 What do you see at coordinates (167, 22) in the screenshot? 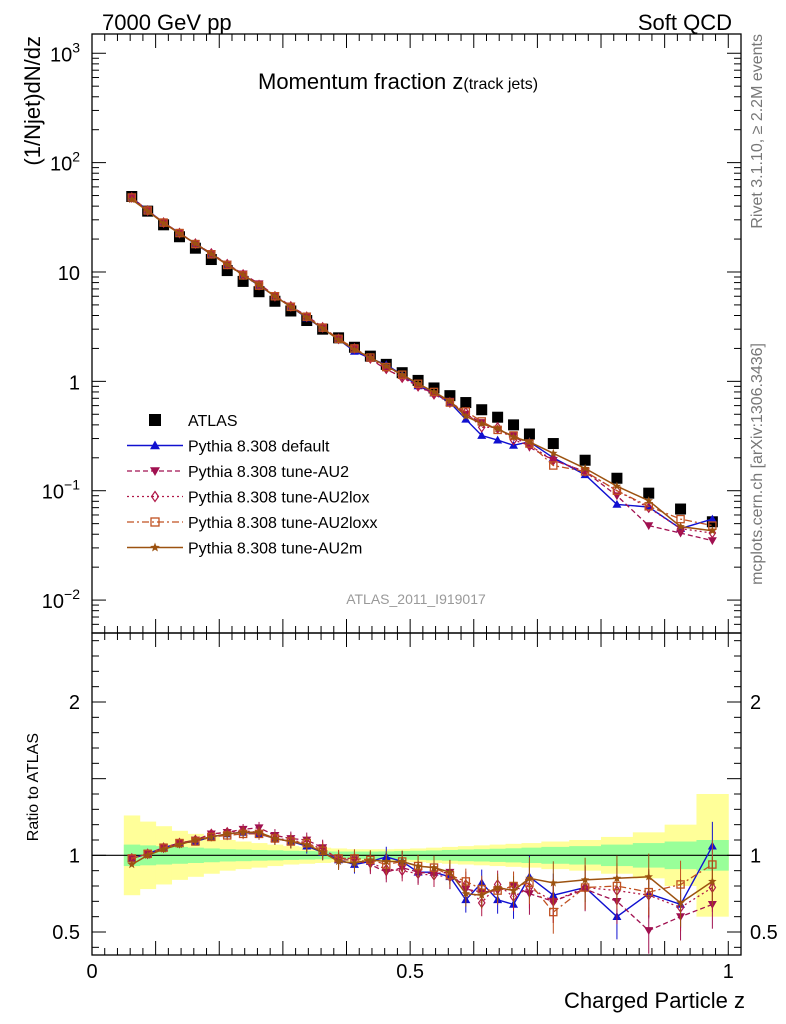
I see `energy-label: 7000 GeV pp` at bounding box center [167, 22].